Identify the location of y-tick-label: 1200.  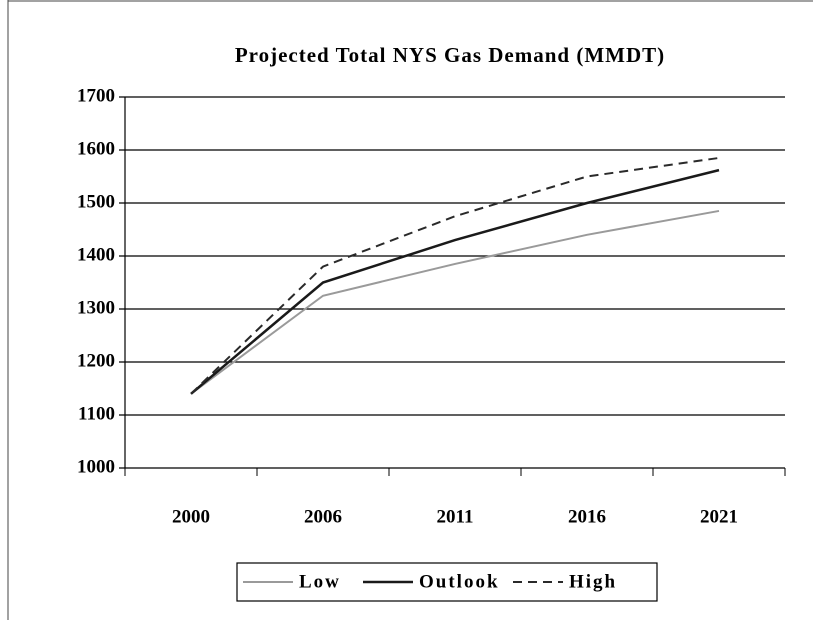
(96, 360).